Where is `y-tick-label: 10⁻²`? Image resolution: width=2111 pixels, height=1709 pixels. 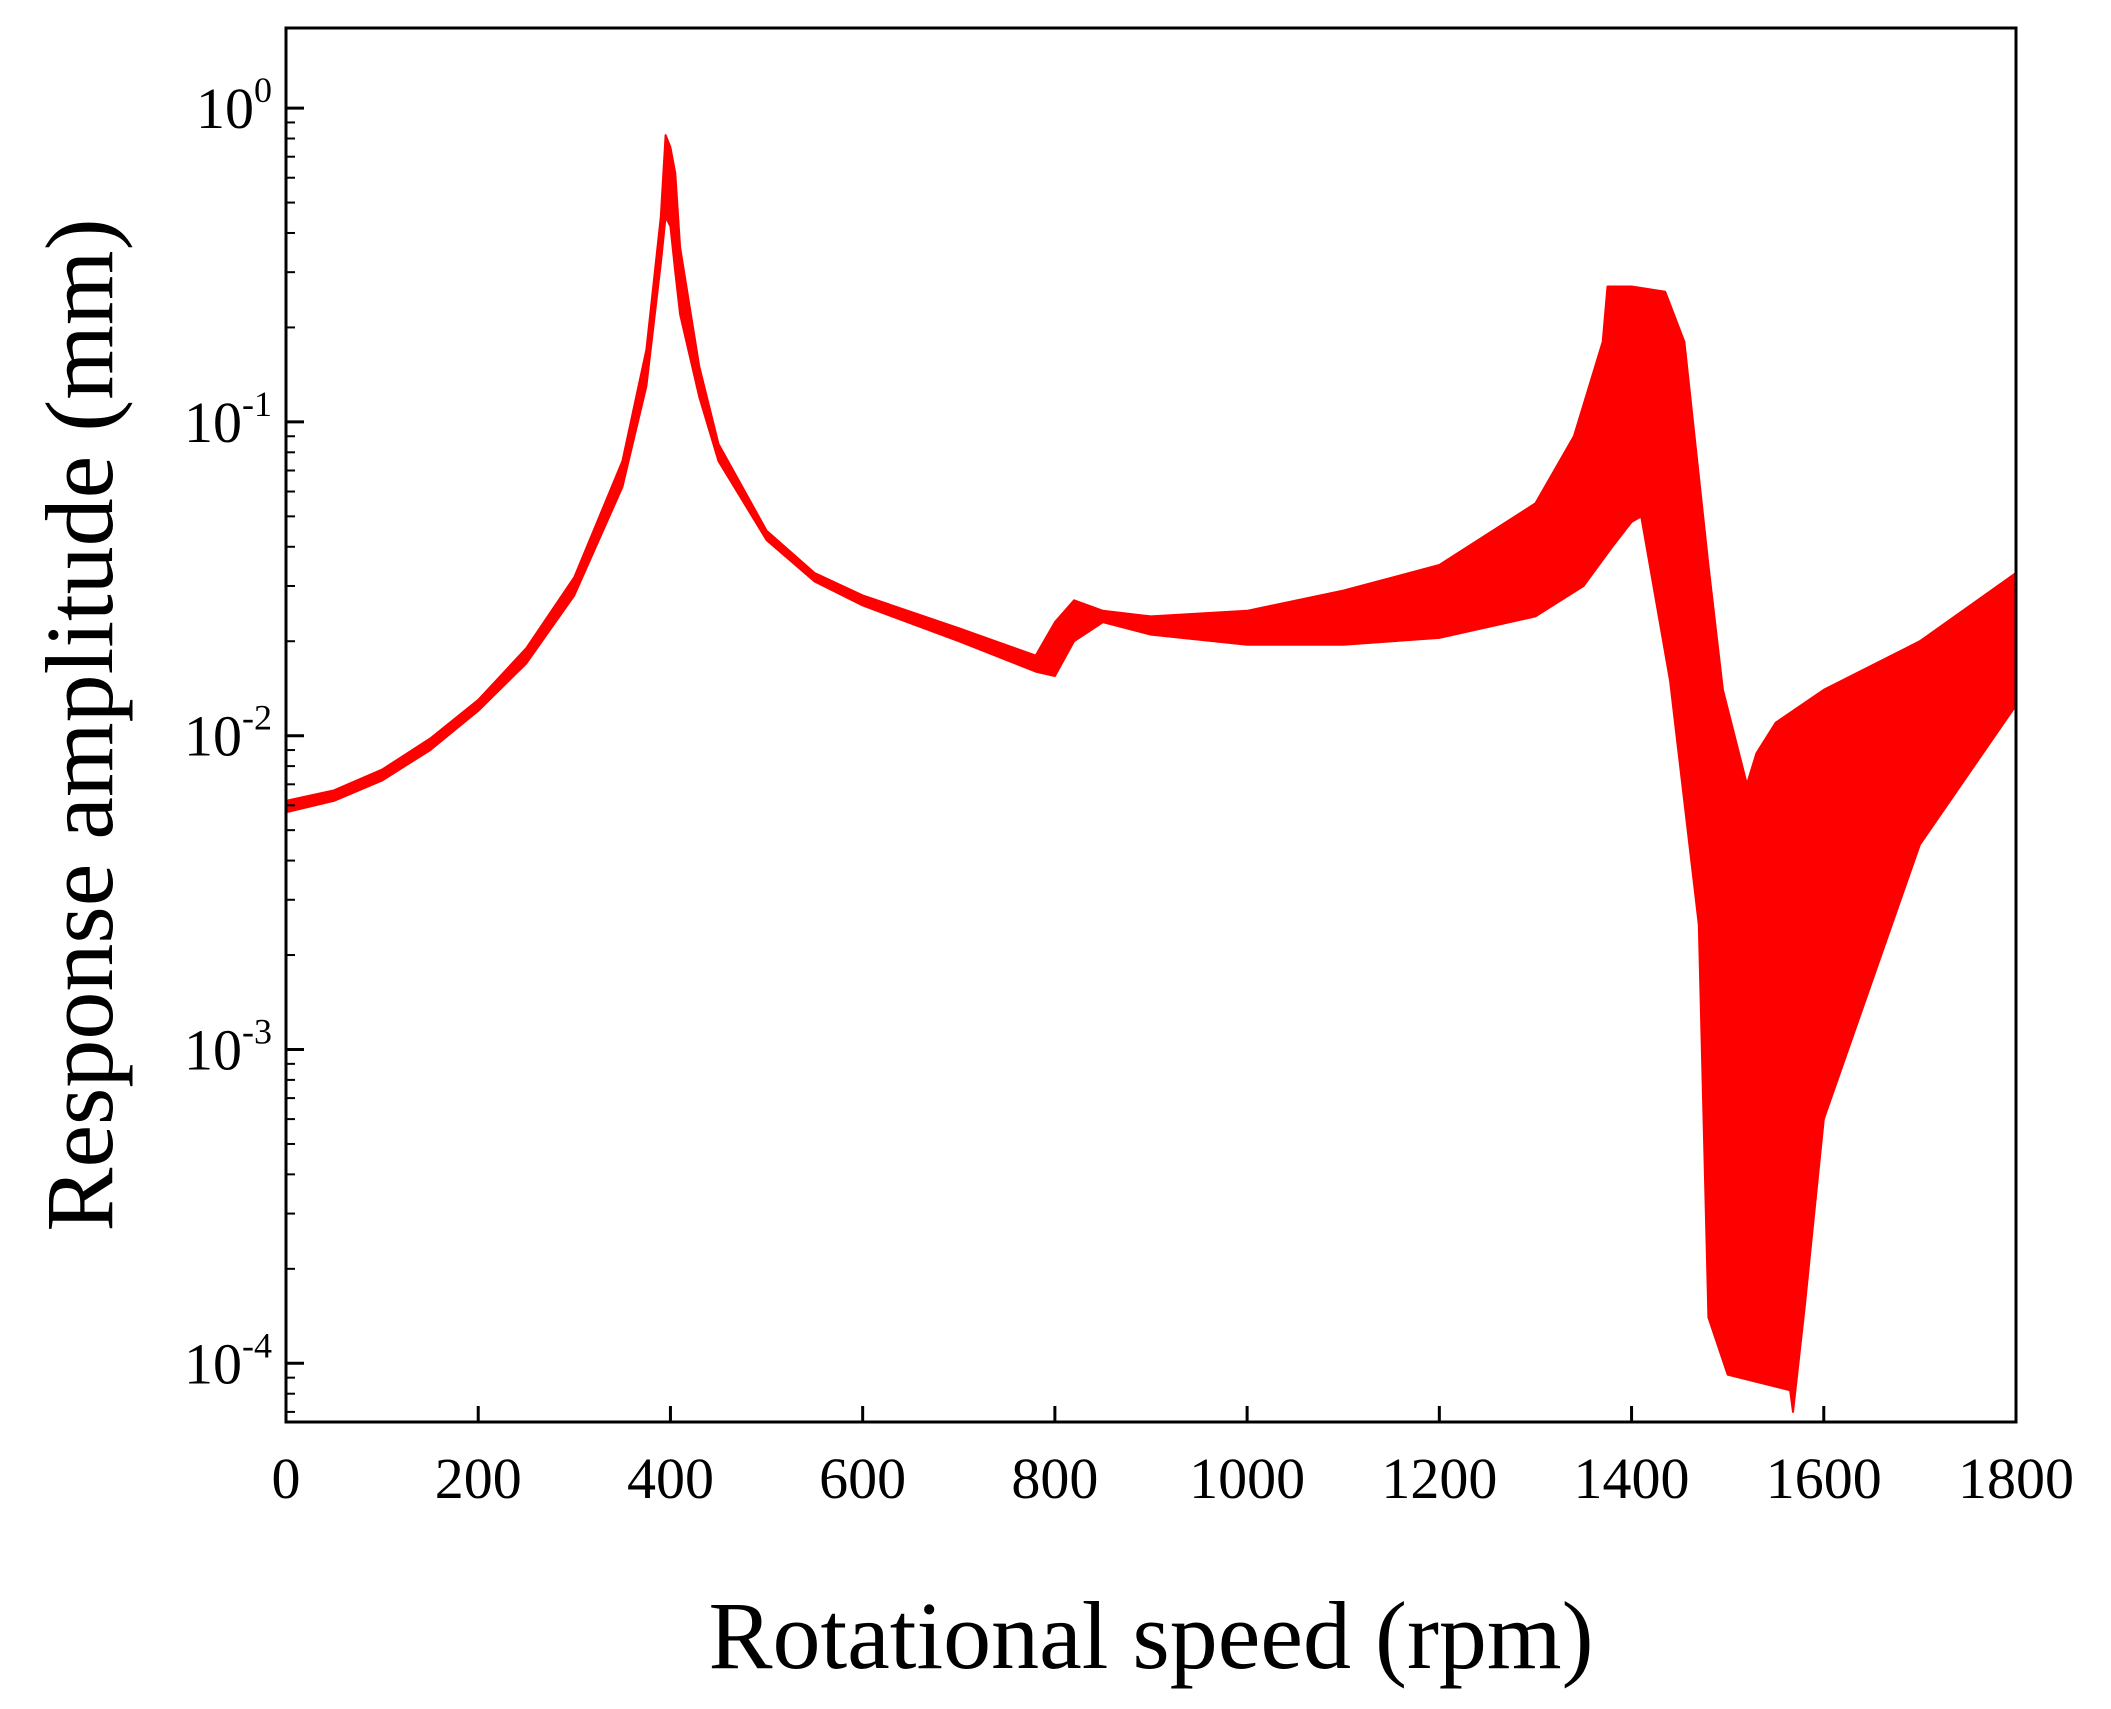 y-tick-label: 10⁻² is located at coordinates (228, 733).